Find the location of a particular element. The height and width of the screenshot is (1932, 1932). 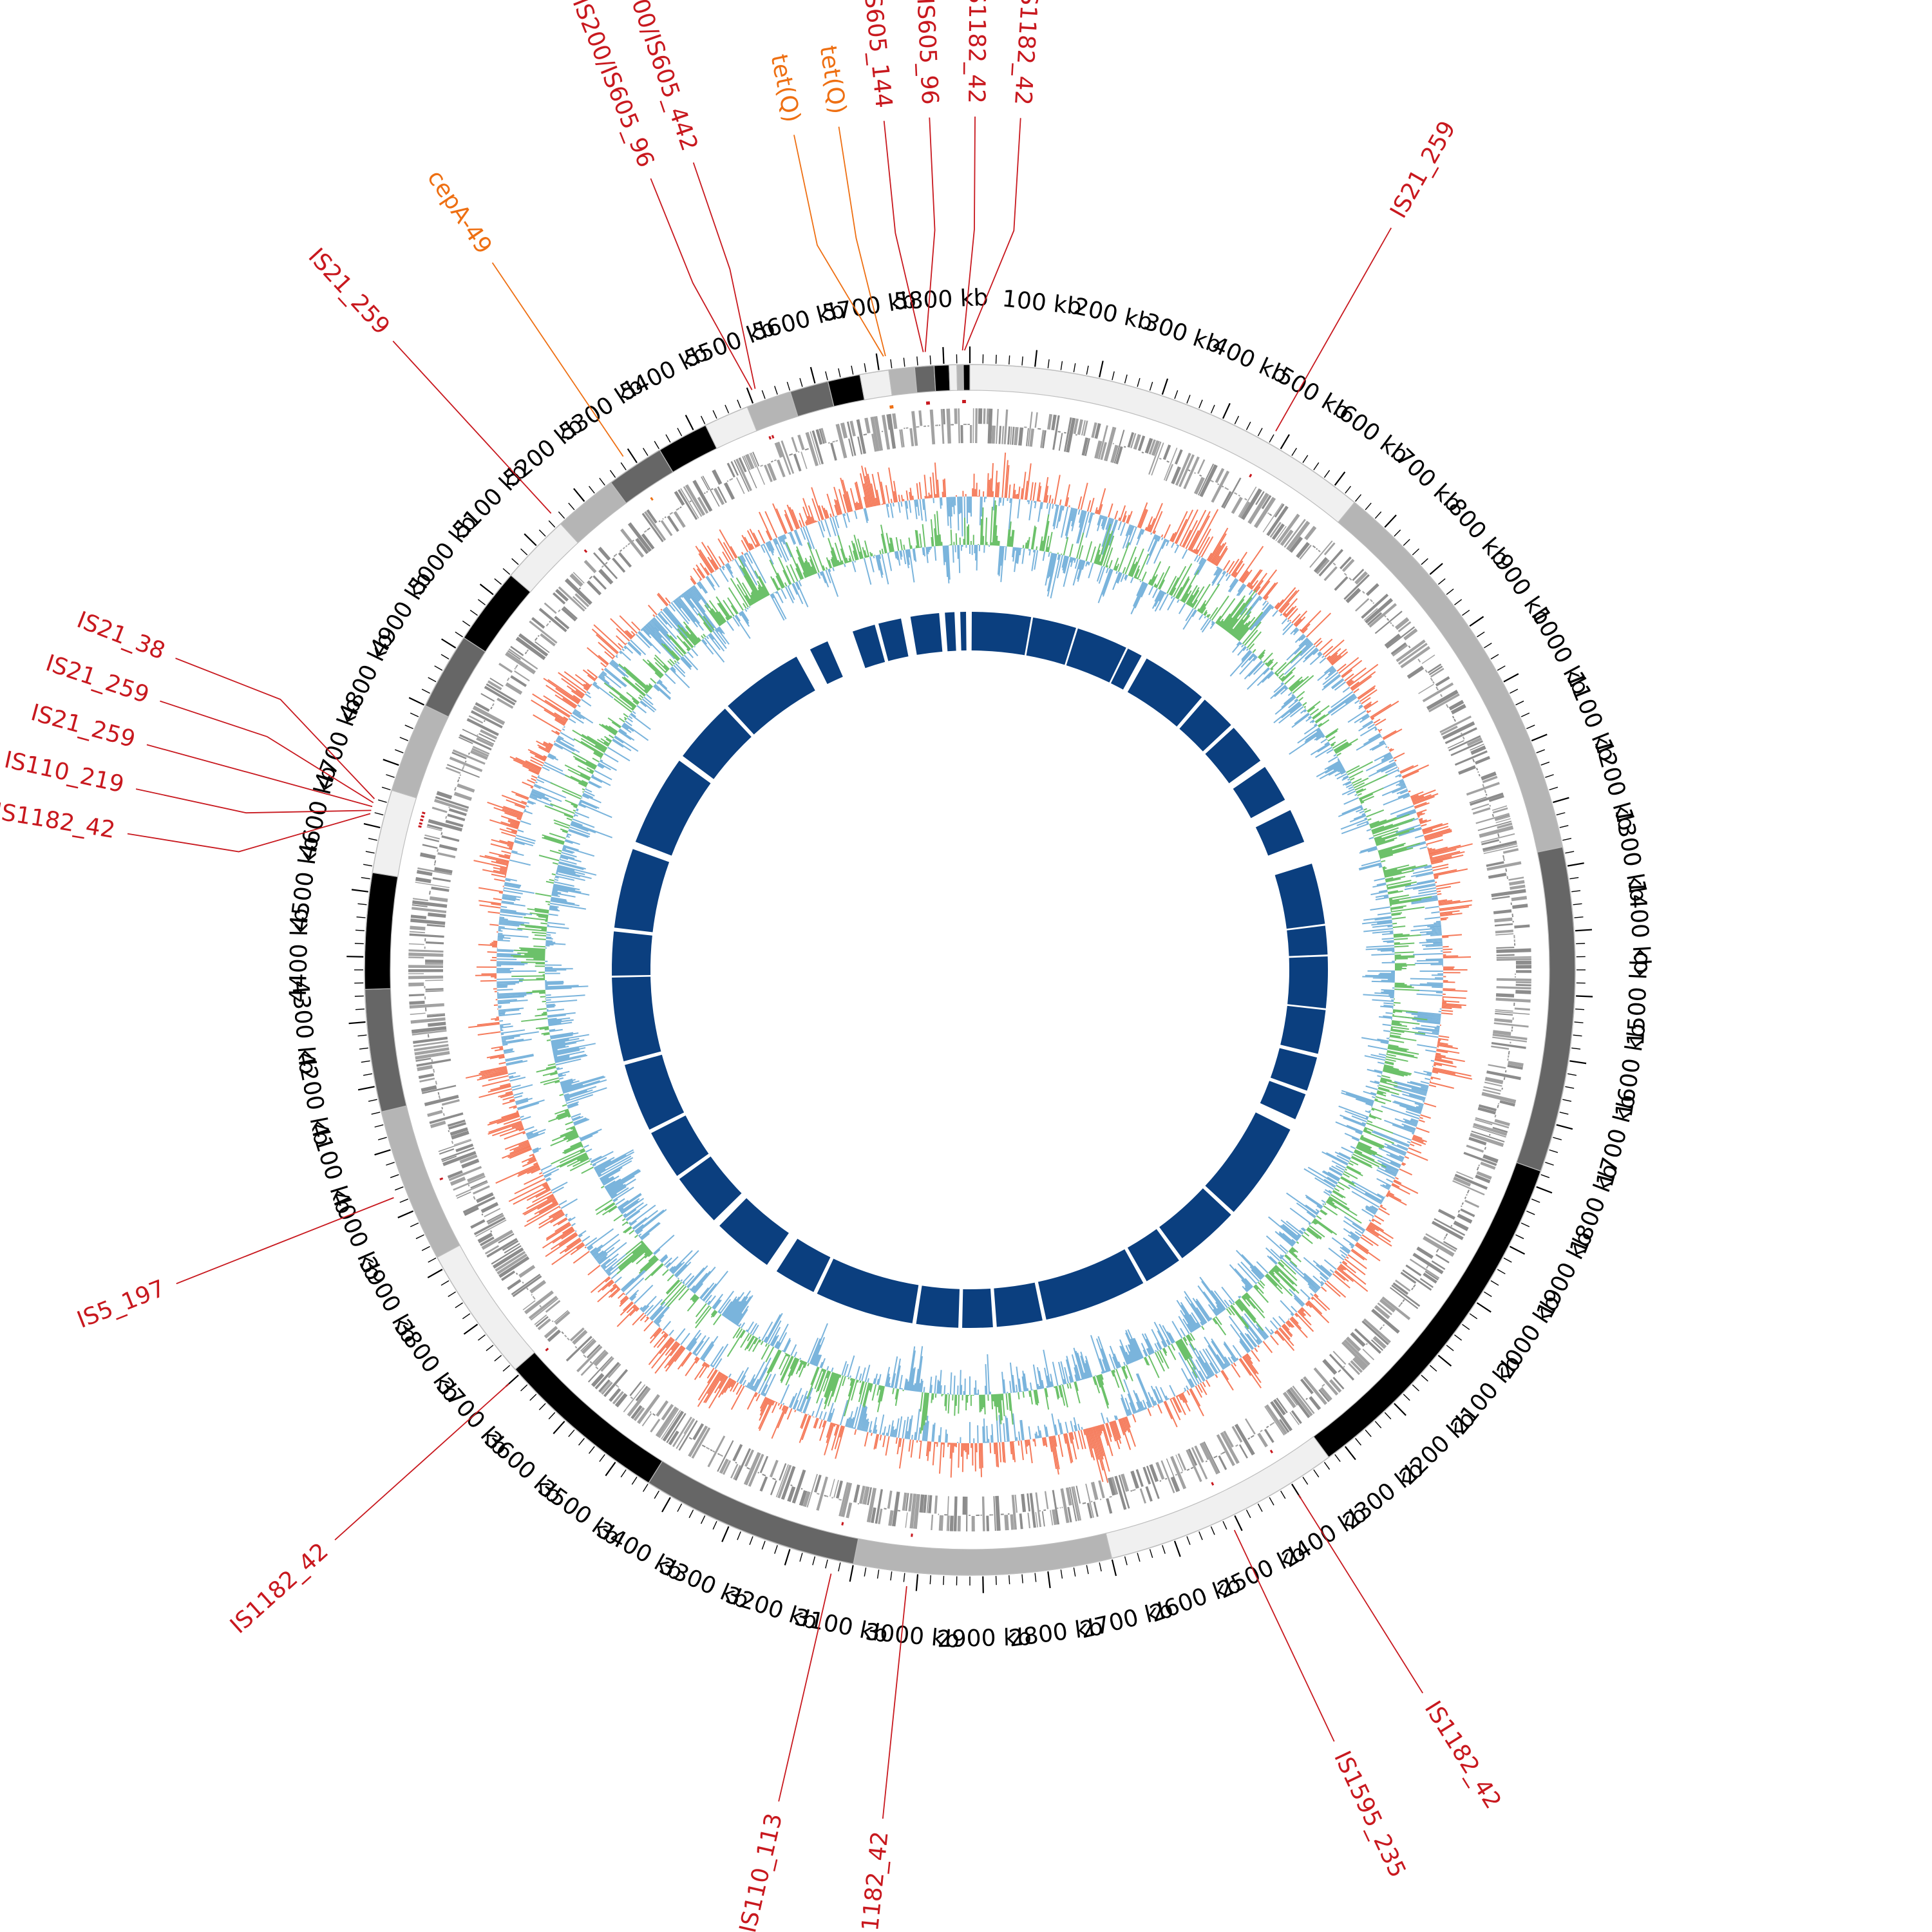

annotation-label: IS1182_42 is located at coordinates (875, 1881).